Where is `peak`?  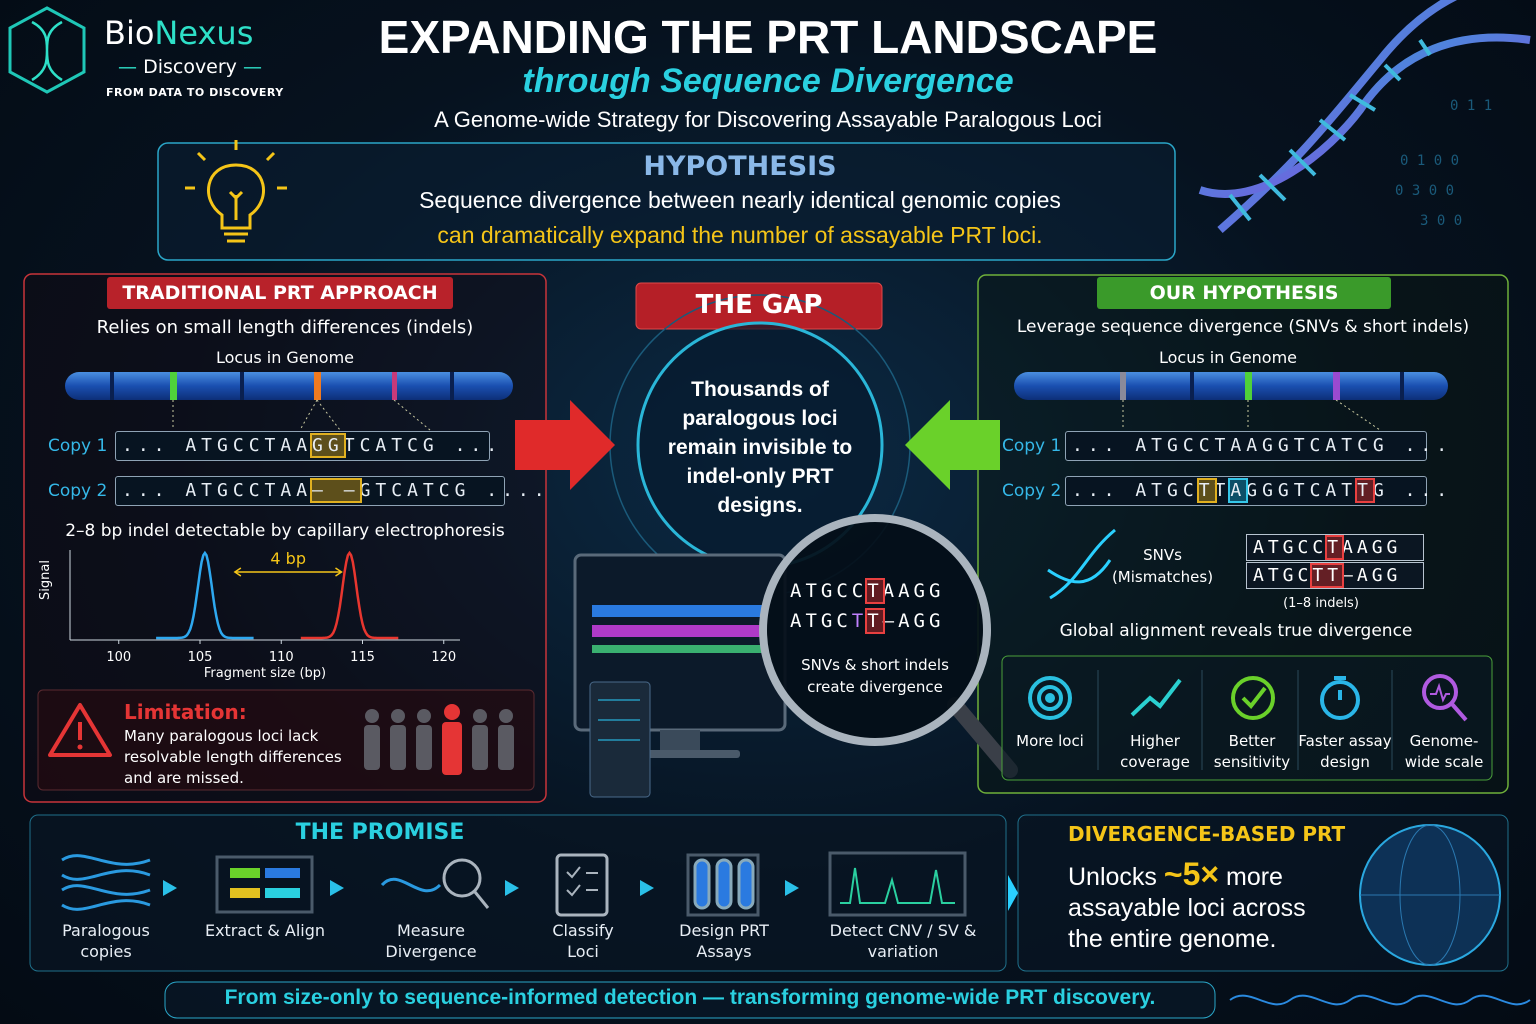 peak is located at coordinates (349, 595).